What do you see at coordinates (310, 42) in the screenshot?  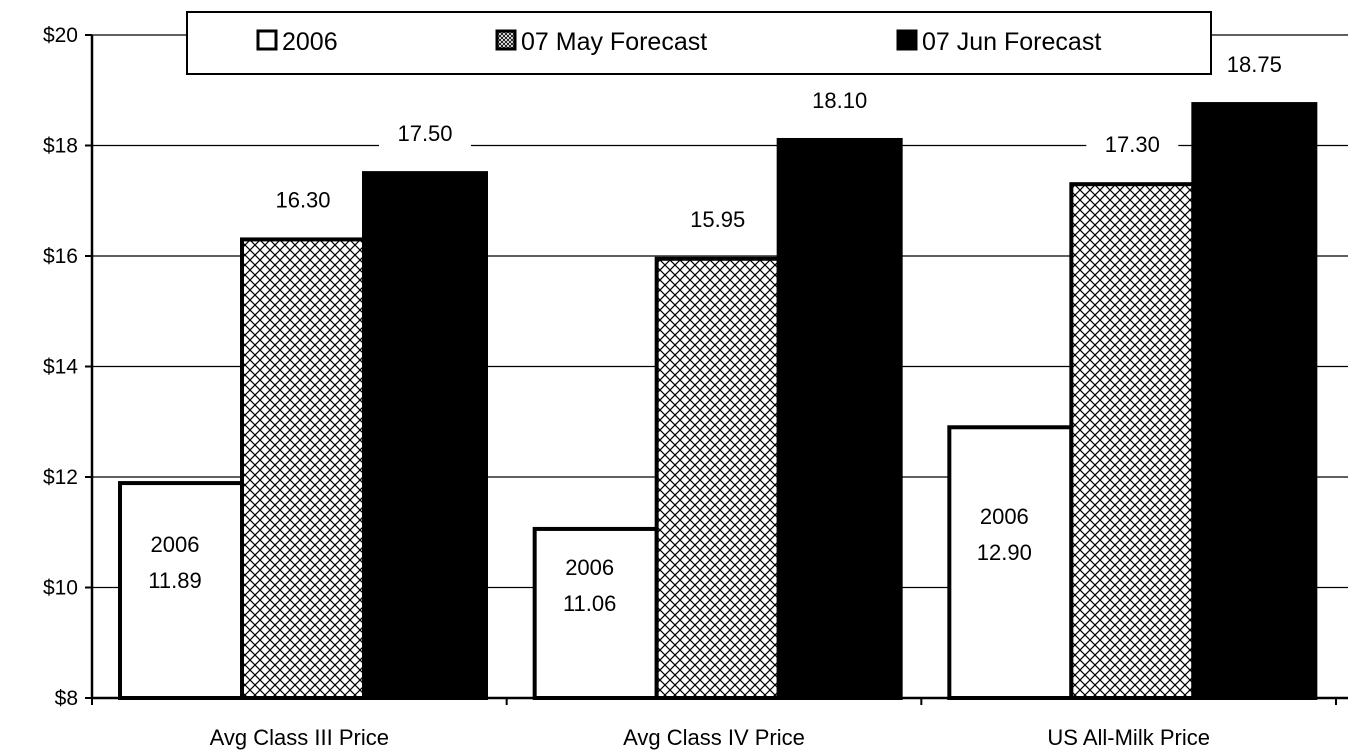 I see `legend-label: 2006` at bounding box center [310, 42].